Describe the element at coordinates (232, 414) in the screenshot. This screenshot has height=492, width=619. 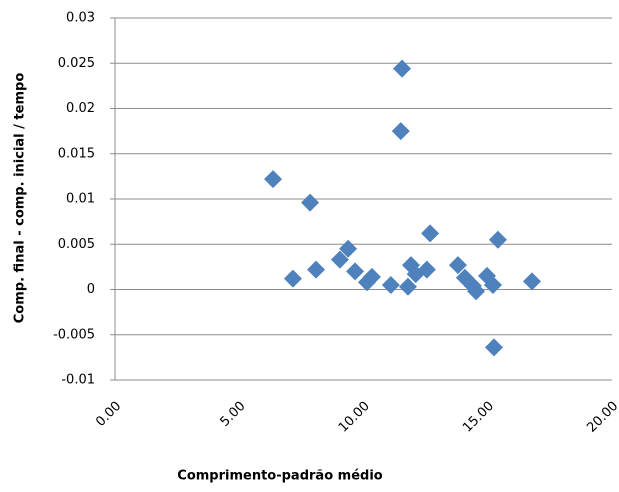
I see `x-tick-label: 5.00` at that location.